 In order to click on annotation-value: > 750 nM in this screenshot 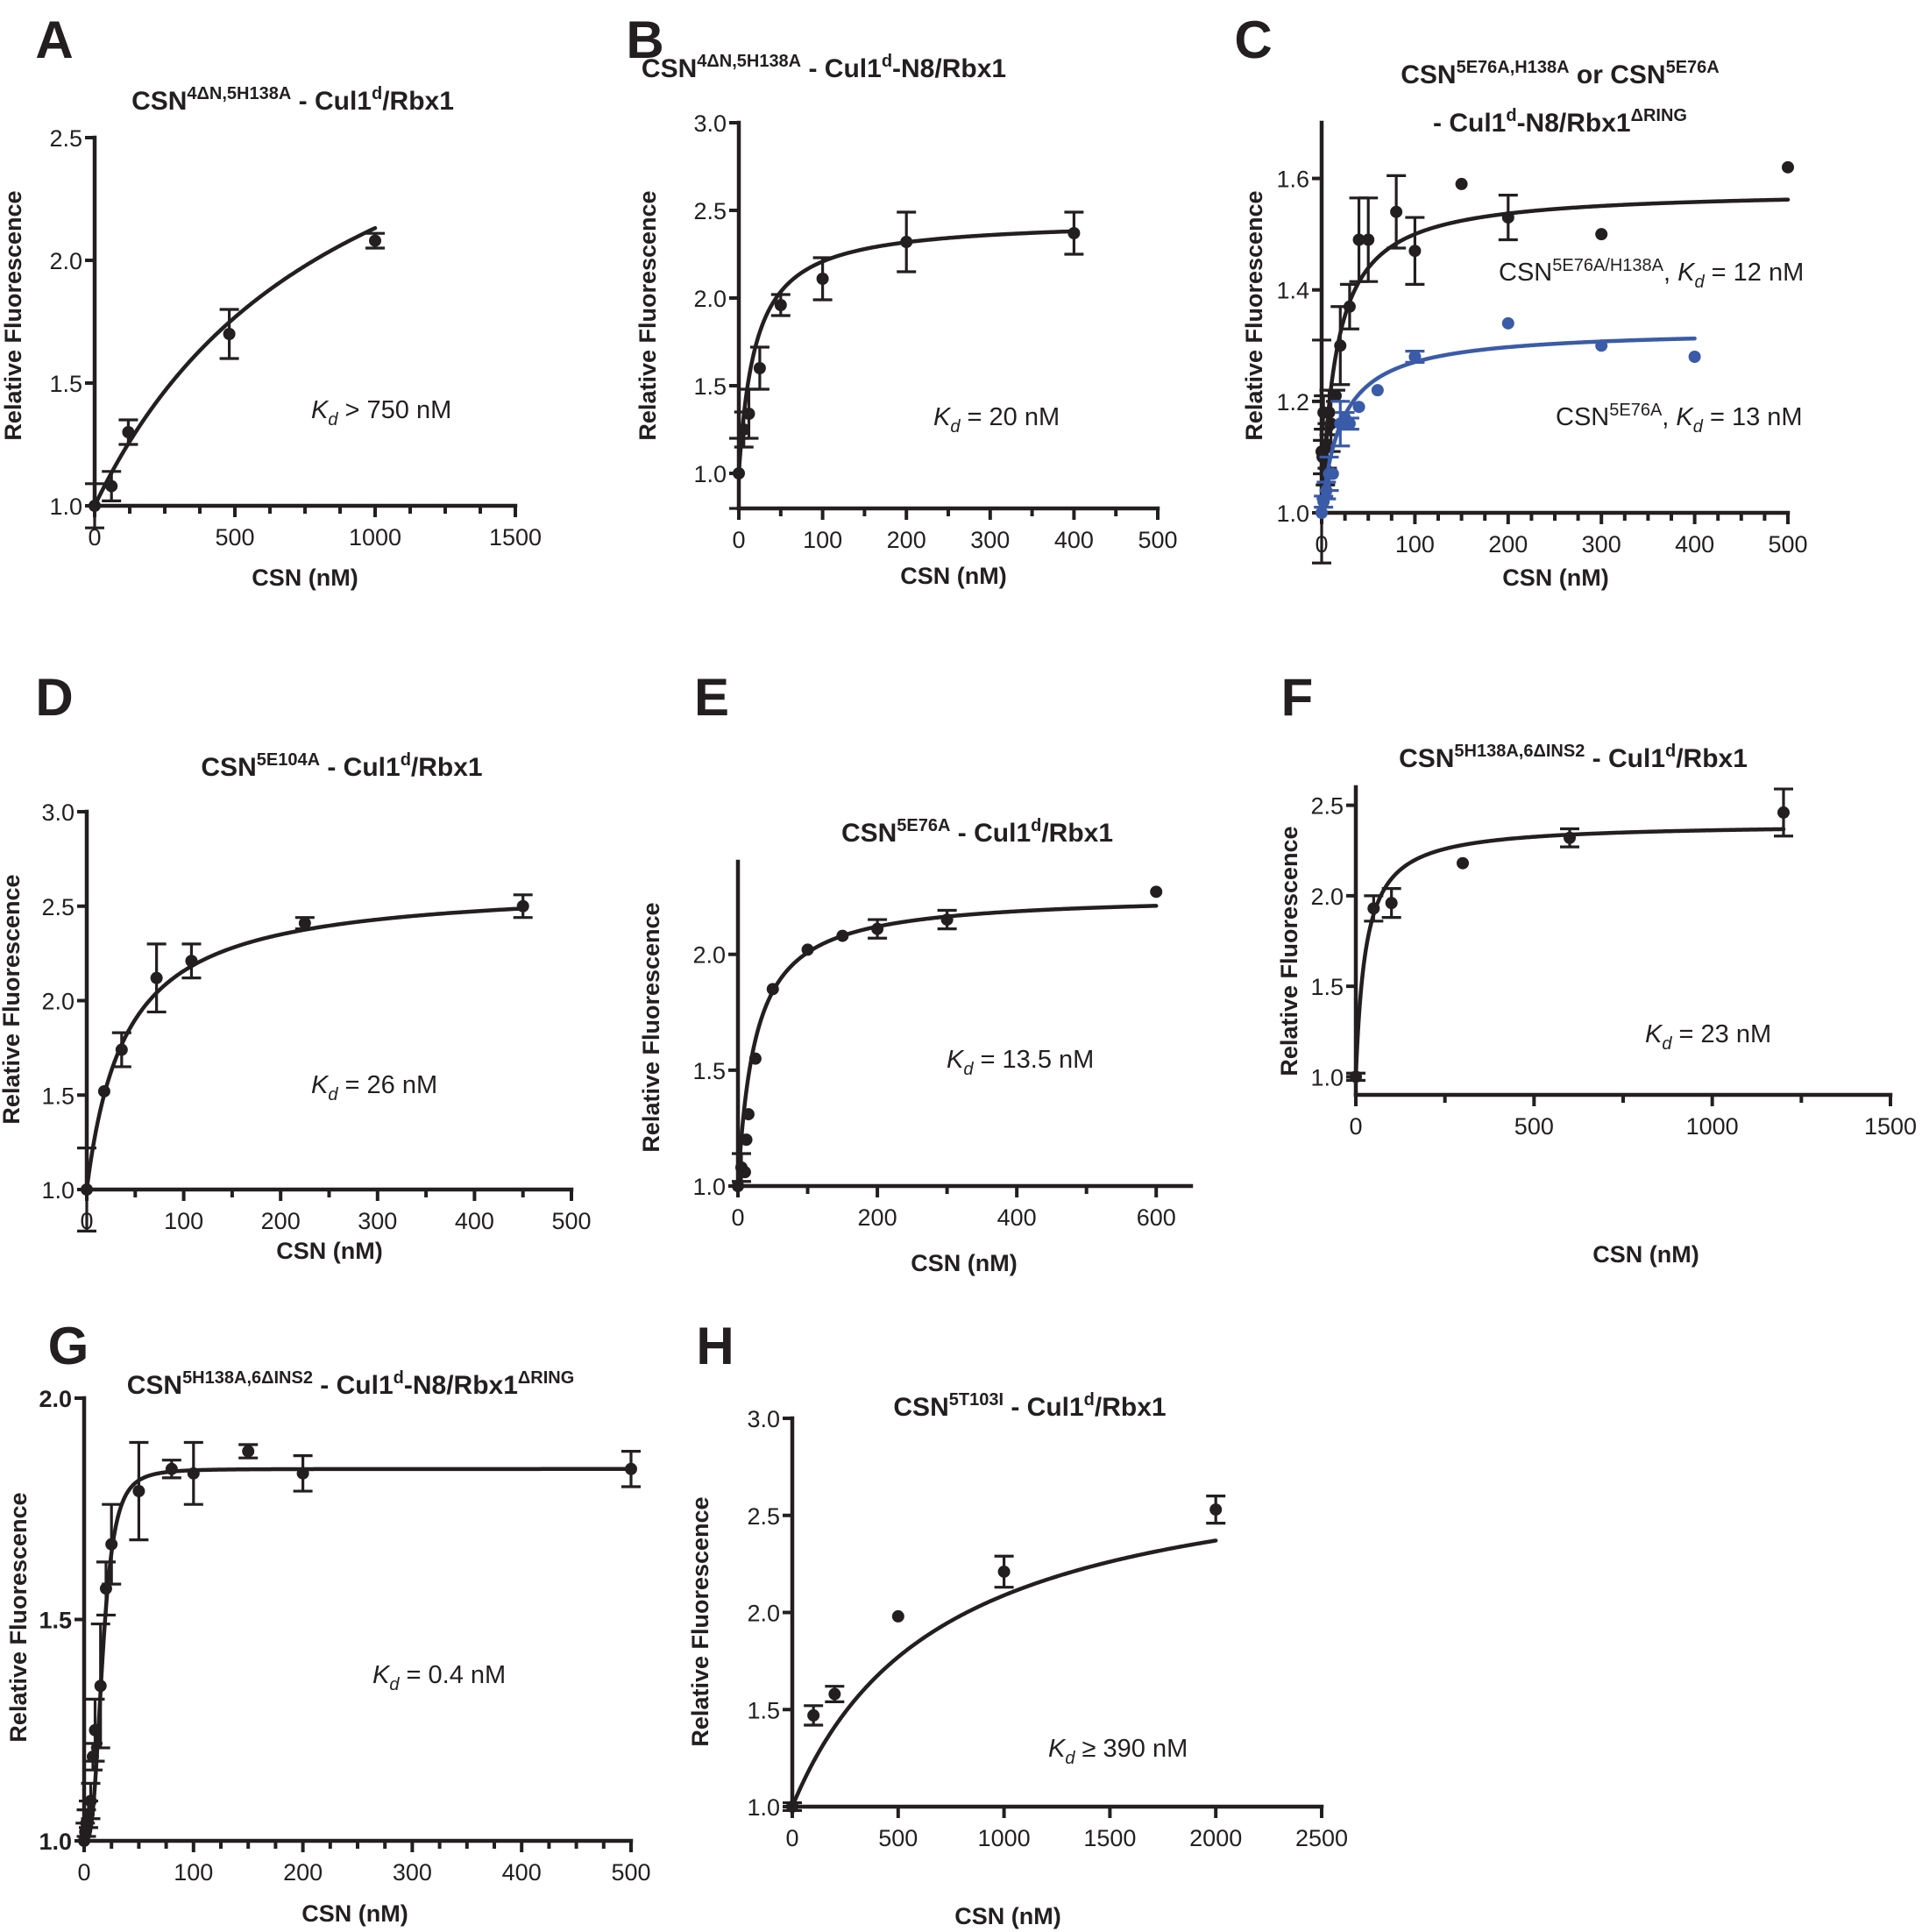, I will do `click(394, 410)`.